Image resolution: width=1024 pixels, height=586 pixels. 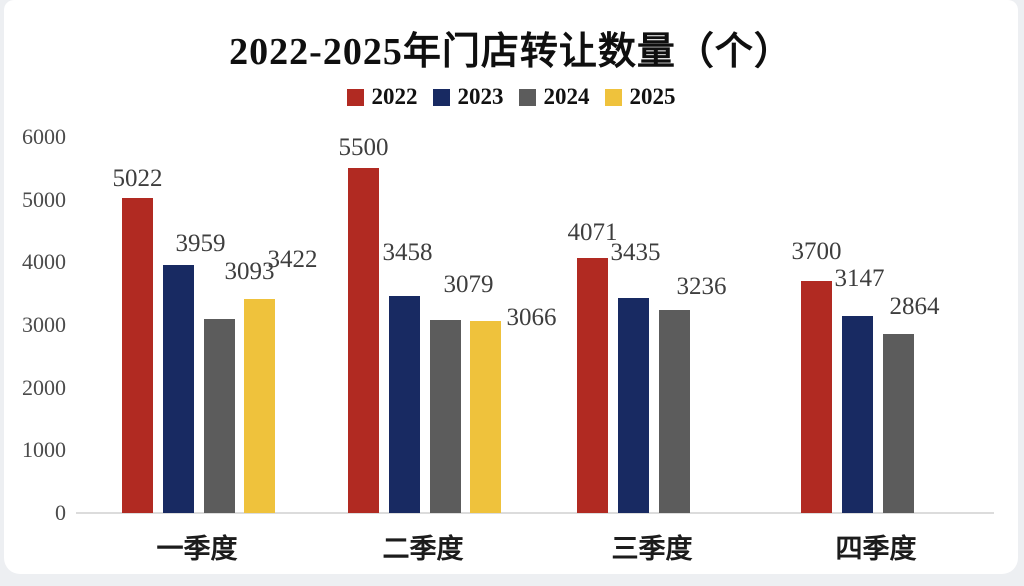 What do you see at coordinates (44, 199) in the screenshot?
I see `y-axis-tick: 5000` at bounding box center [44, 199].